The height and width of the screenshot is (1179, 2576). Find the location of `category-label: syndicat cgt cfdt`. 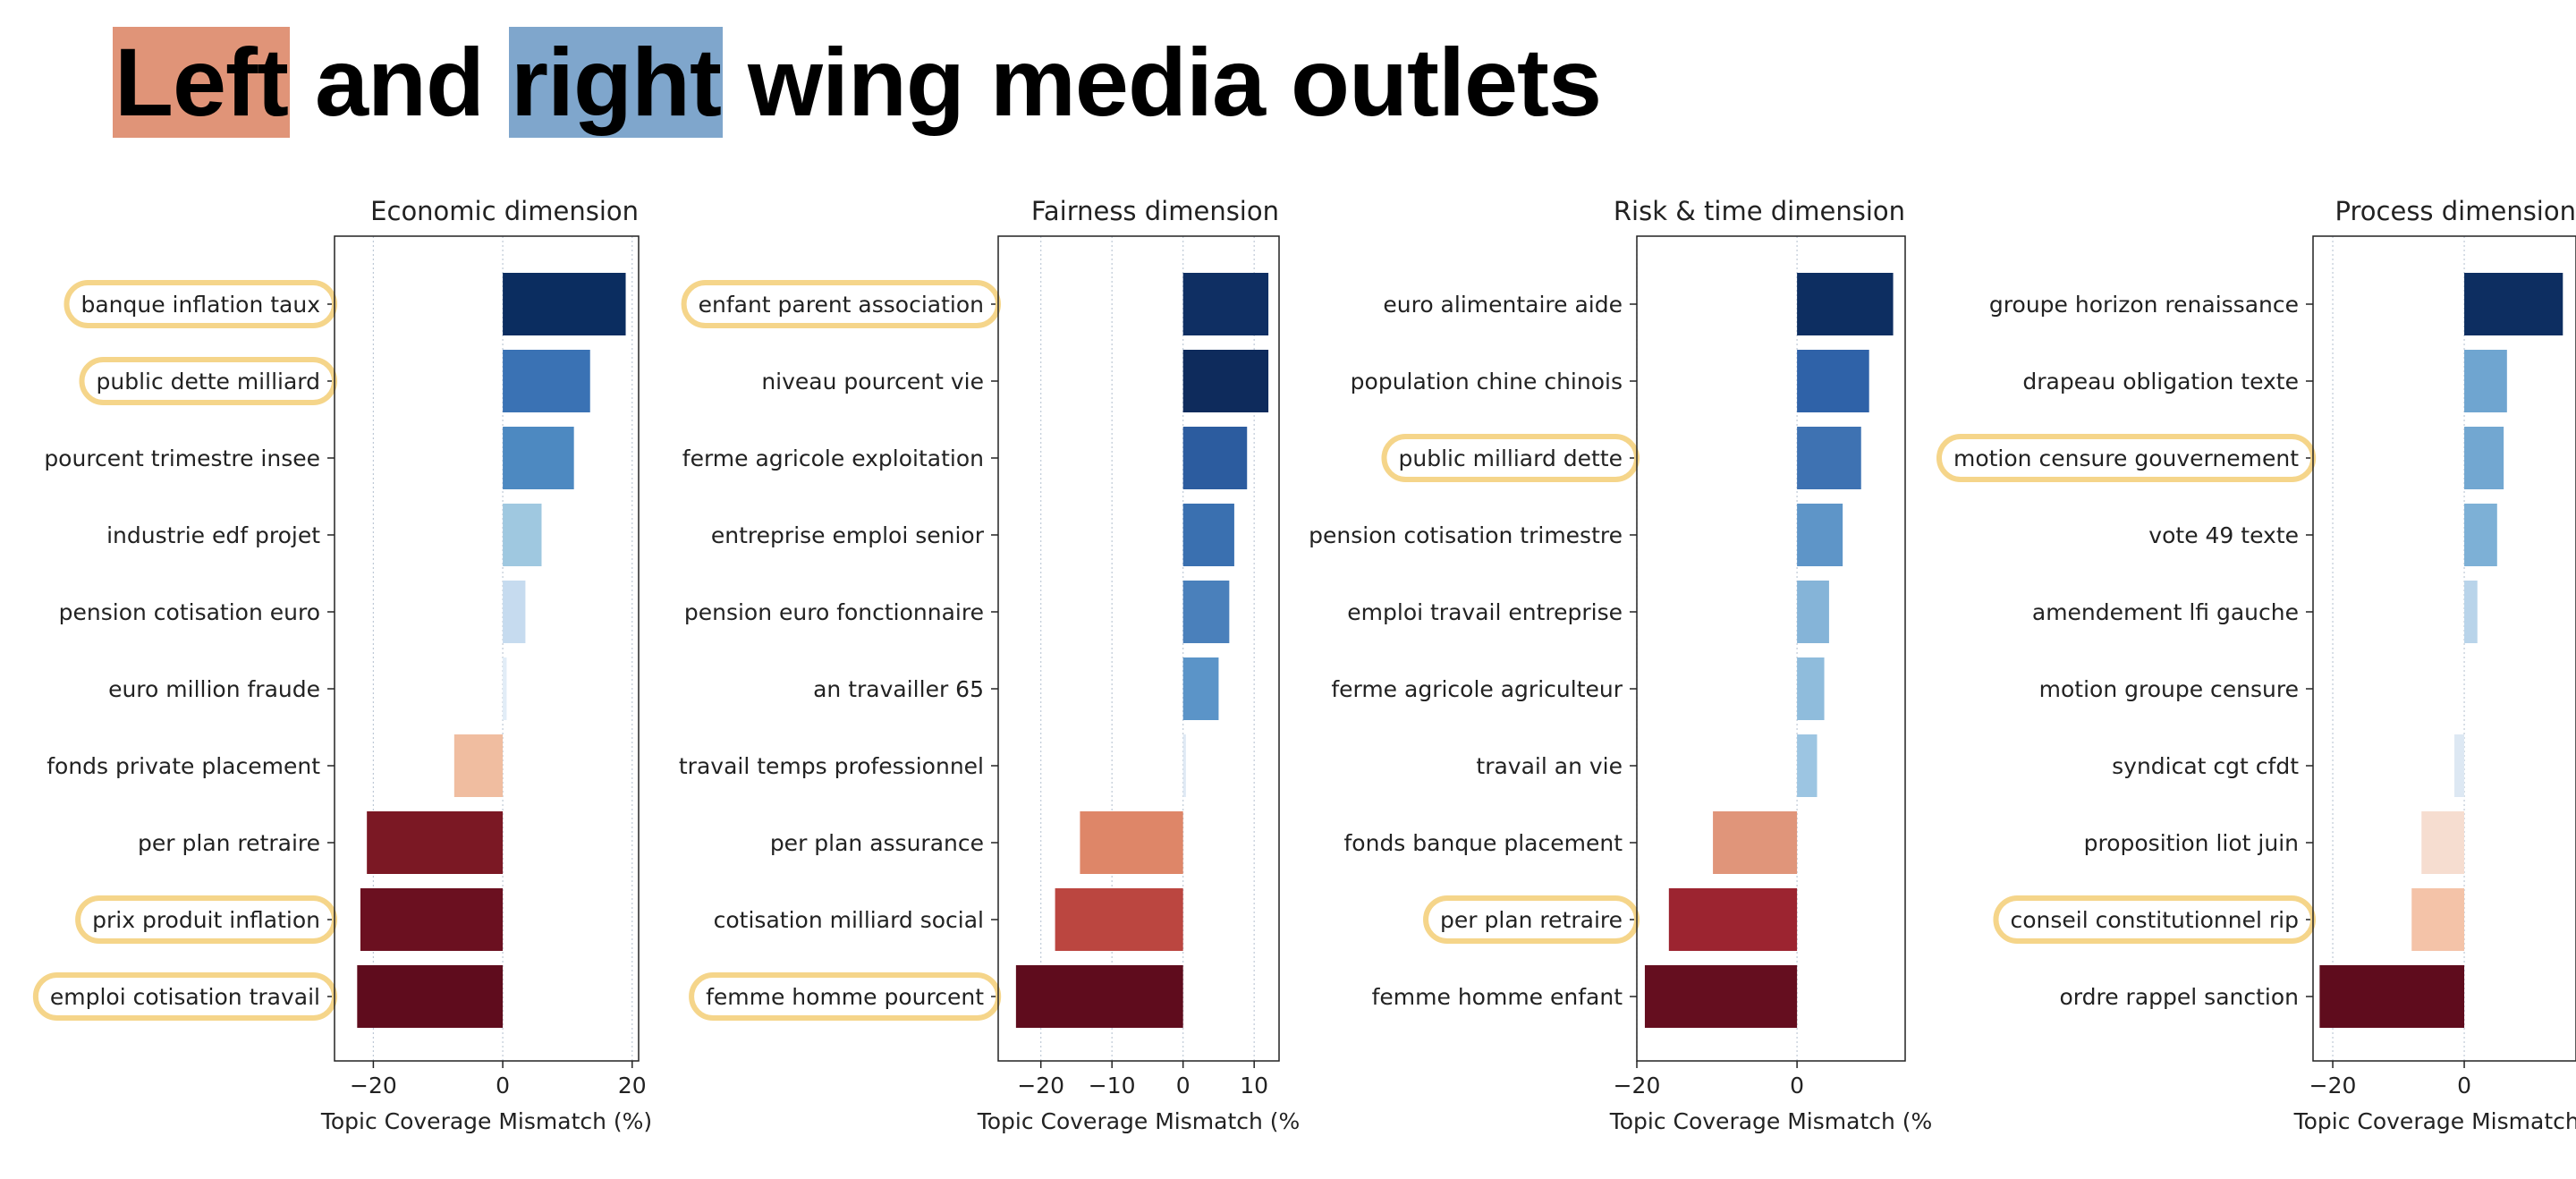

category-label: syndicat cgt cfdt is located at coordinates (2205, 766).